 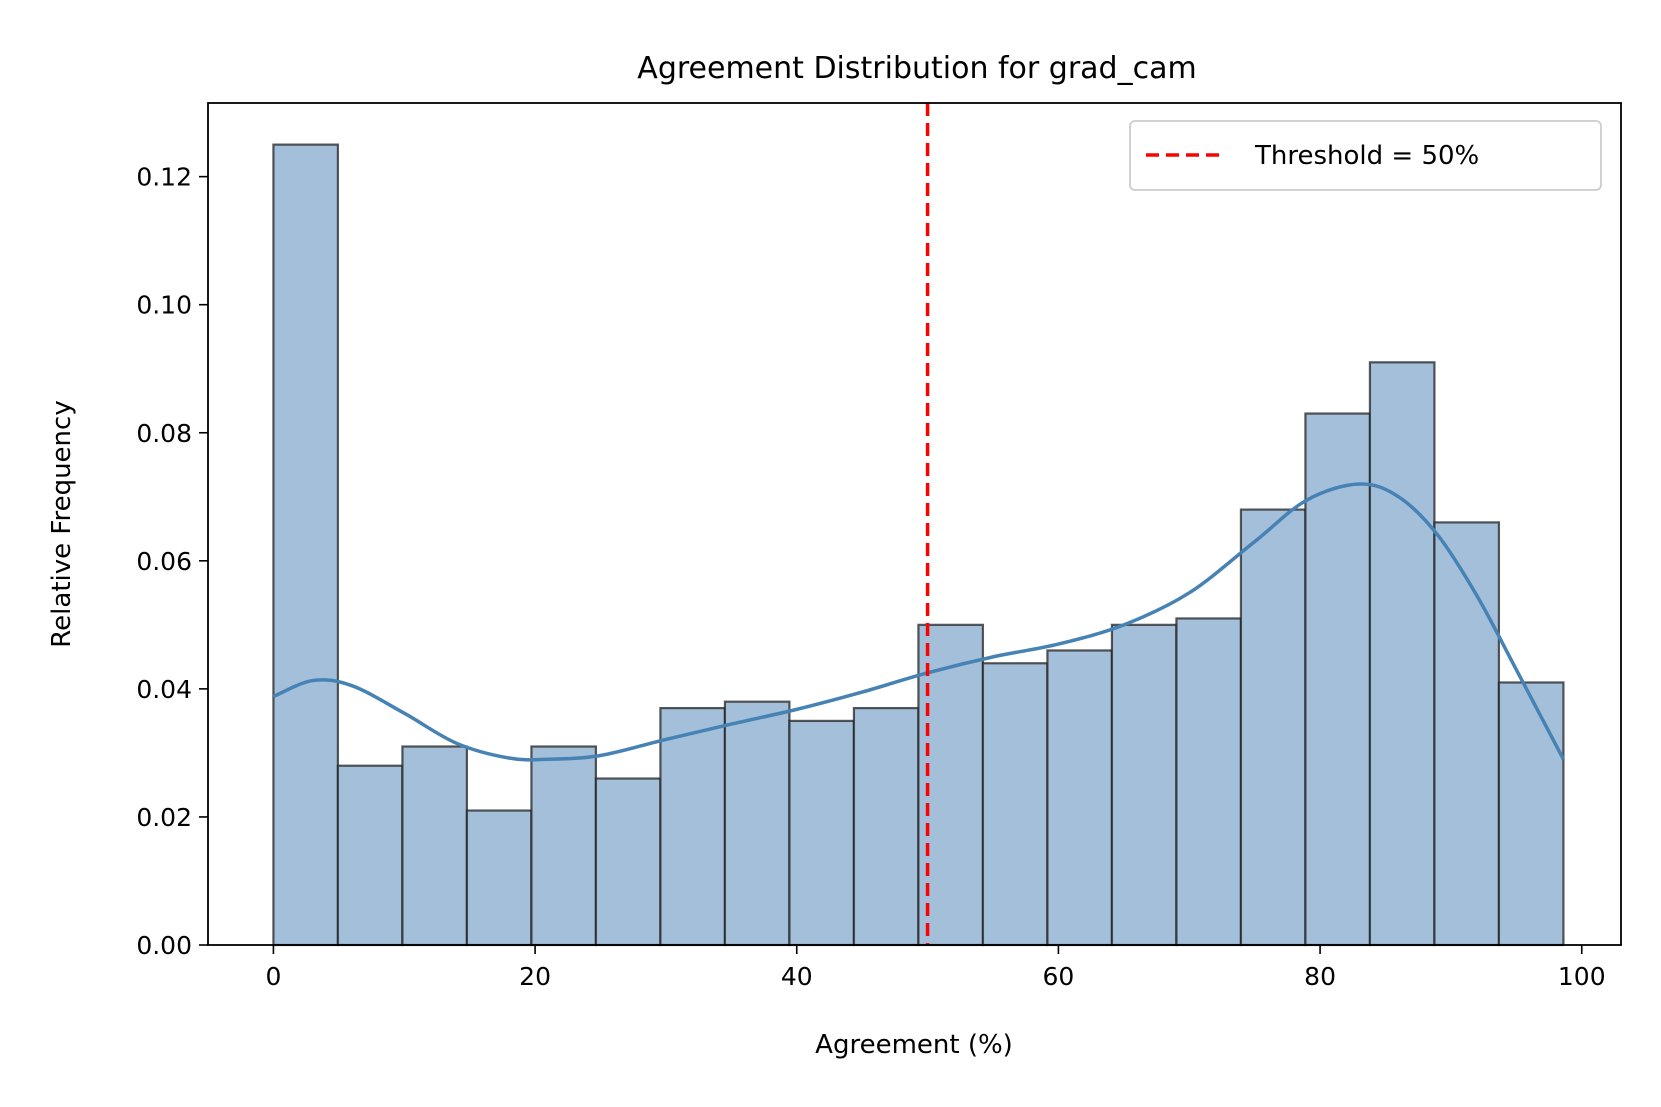 What do you see at coordinates (62, 523) in the screenshot?
I see `y-axis-label: Relative Frequency` at bounding box center [62, 523].